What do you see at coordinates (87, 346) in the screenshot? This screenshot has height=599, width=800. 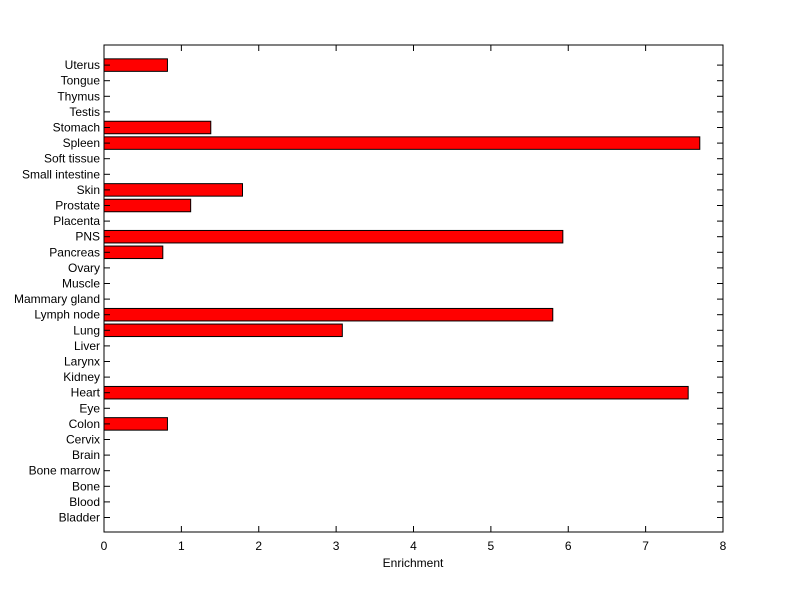 I see `y-tick-label-liver: Liver` at bounding box center [87, 346].